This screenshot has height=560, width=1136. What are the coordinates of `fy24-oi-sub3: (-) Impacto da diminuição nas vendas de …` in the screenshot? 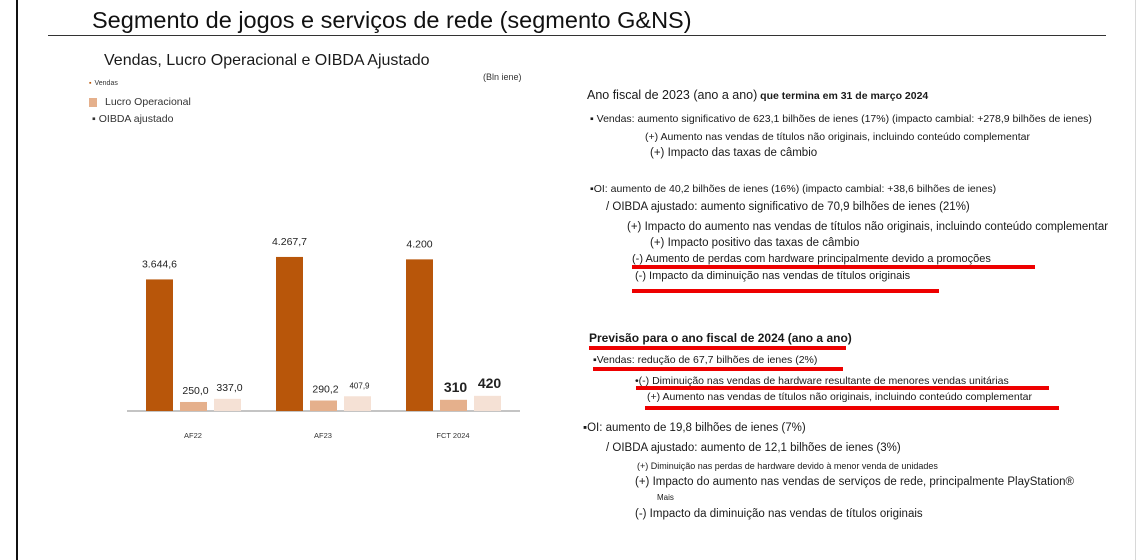 It's located at (779, 514).